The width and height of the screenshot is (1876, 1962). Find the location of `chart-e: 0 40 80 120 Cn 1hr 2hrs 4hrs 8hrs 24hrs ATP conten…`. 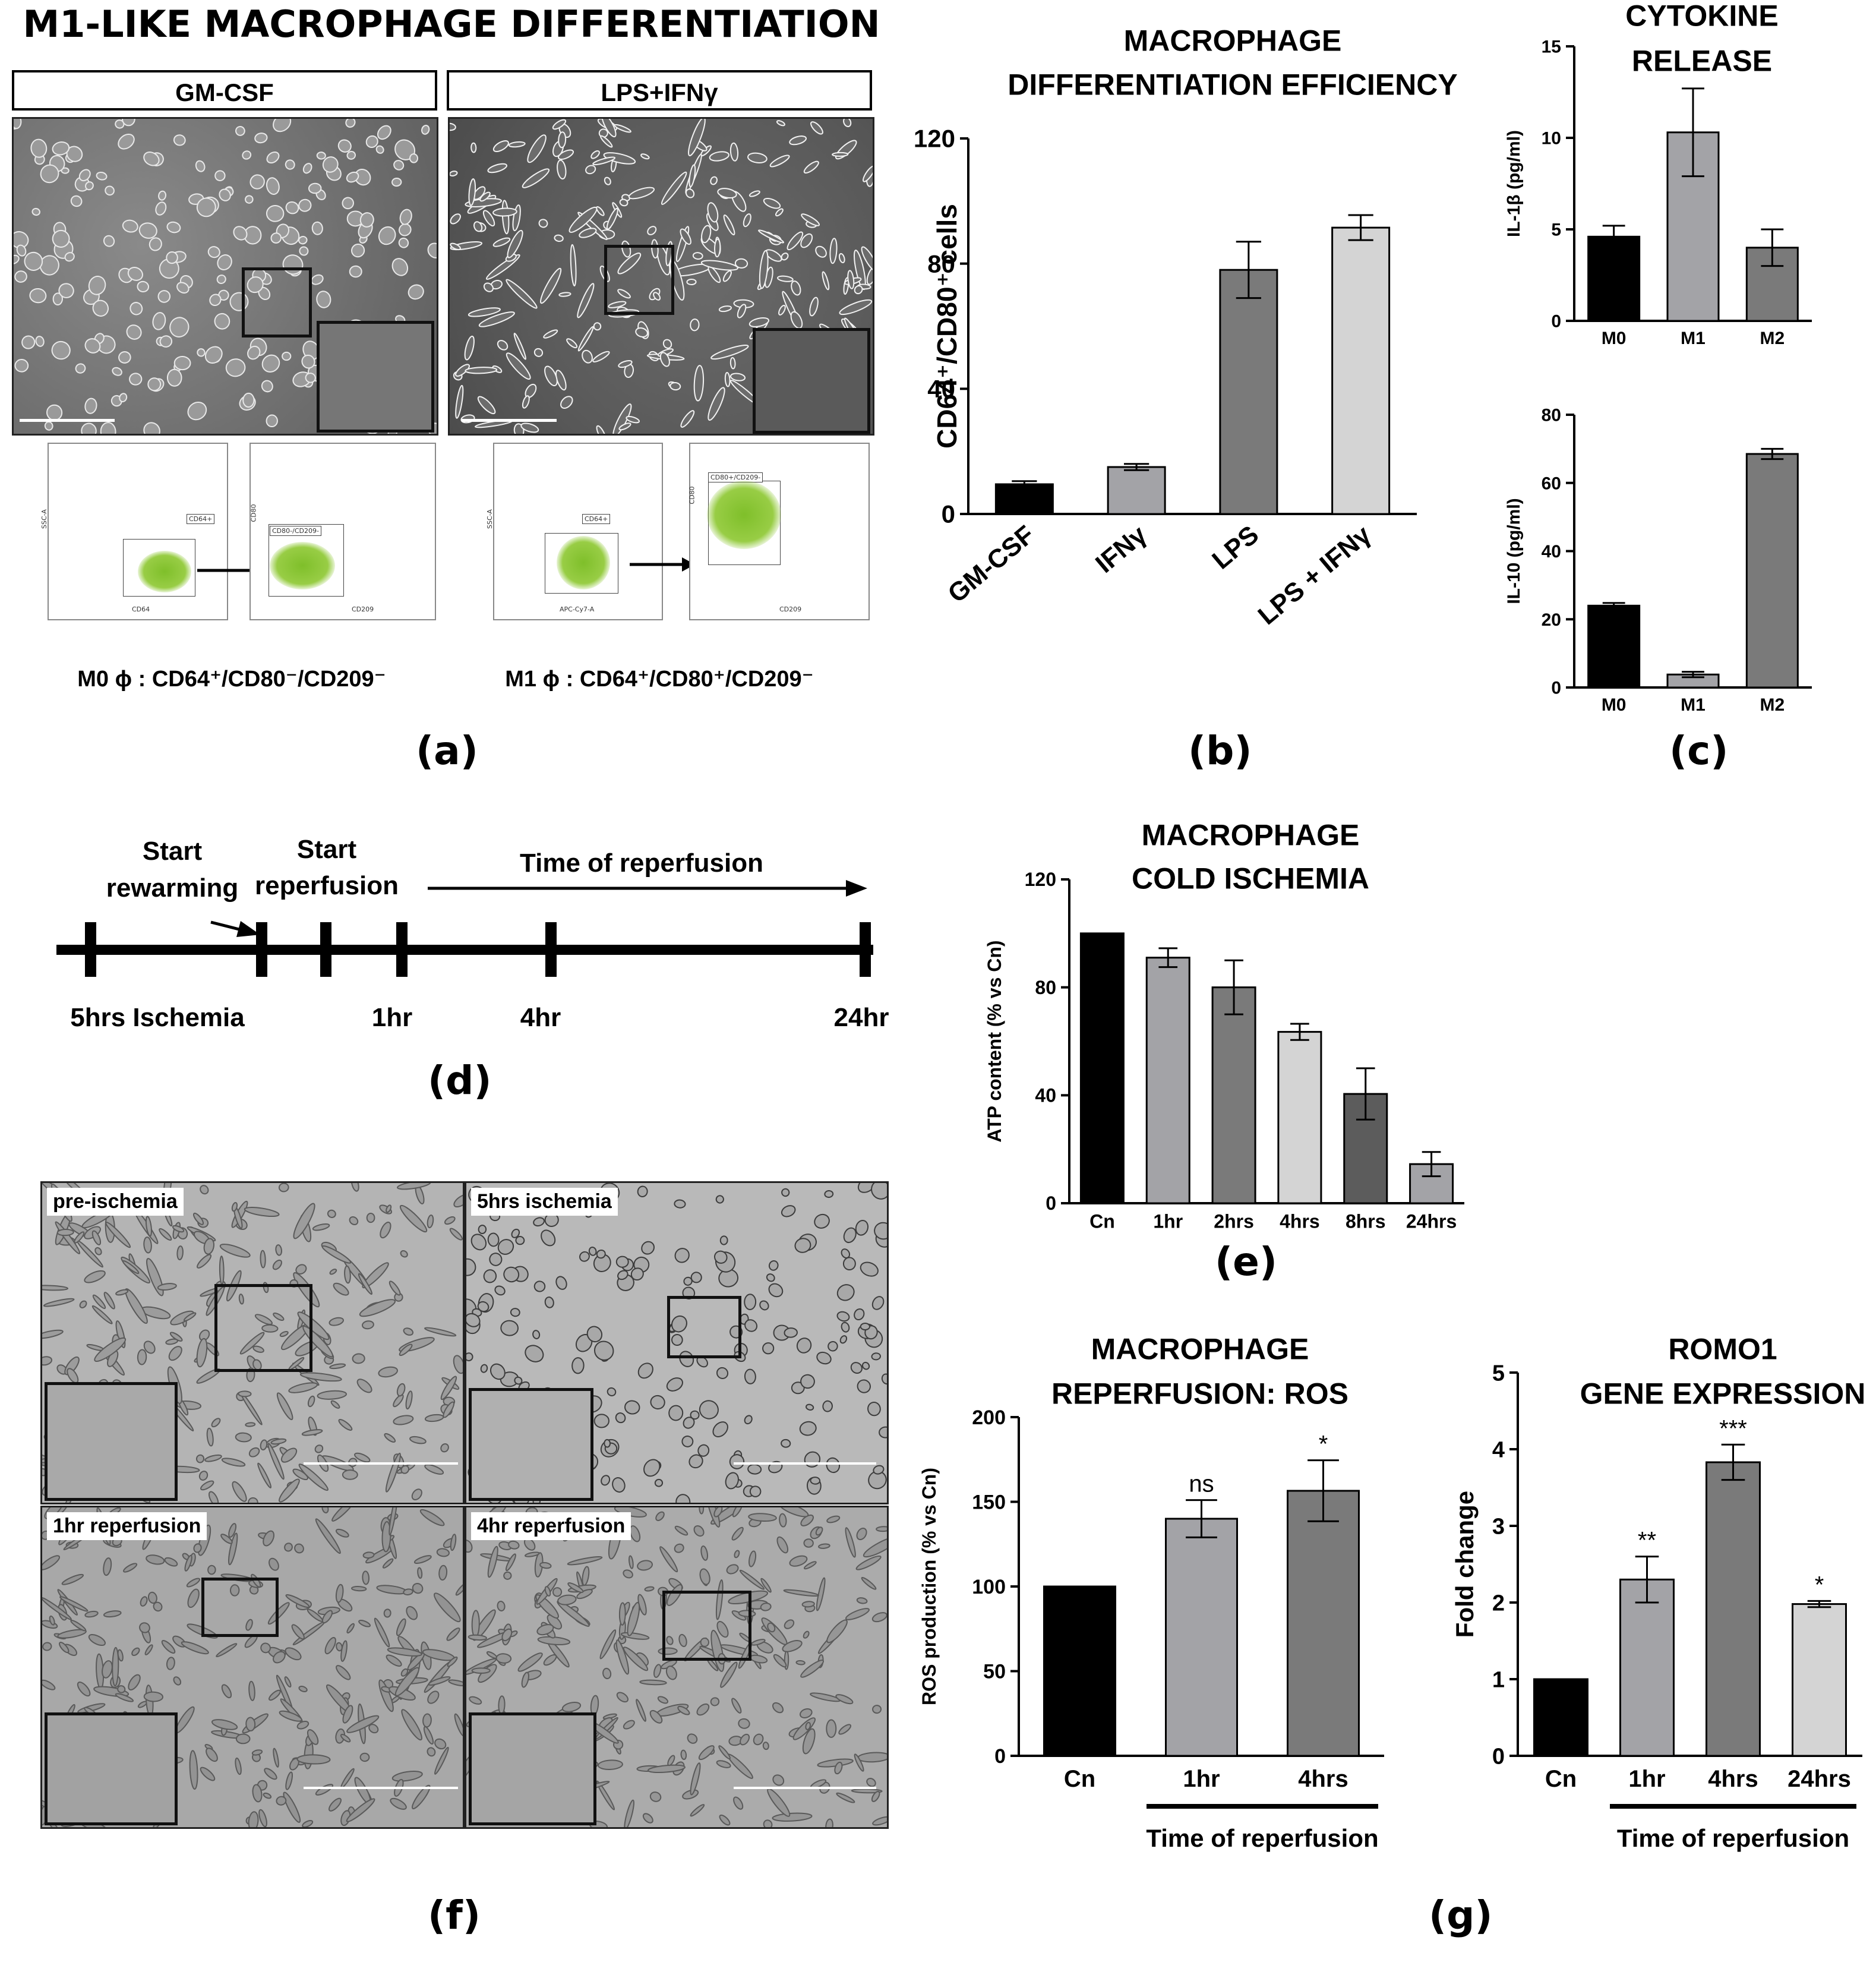

chart-e: 0 40 80 120 Cn 1hr 2hrs 4hrs 8hrs 24hrs ATP conten… is located at coordinates (1224, 1025).